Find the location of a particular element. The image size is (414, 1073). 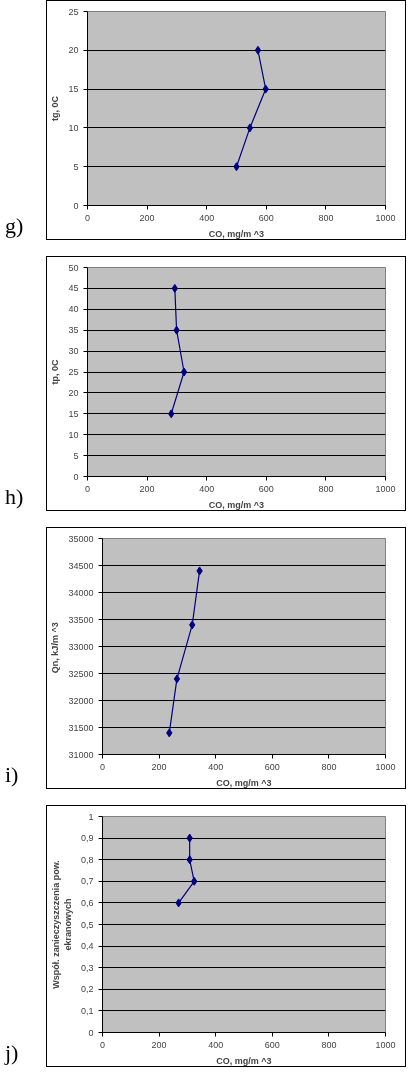

y-tick-label: 35000 is located at coordinates (81, 538).